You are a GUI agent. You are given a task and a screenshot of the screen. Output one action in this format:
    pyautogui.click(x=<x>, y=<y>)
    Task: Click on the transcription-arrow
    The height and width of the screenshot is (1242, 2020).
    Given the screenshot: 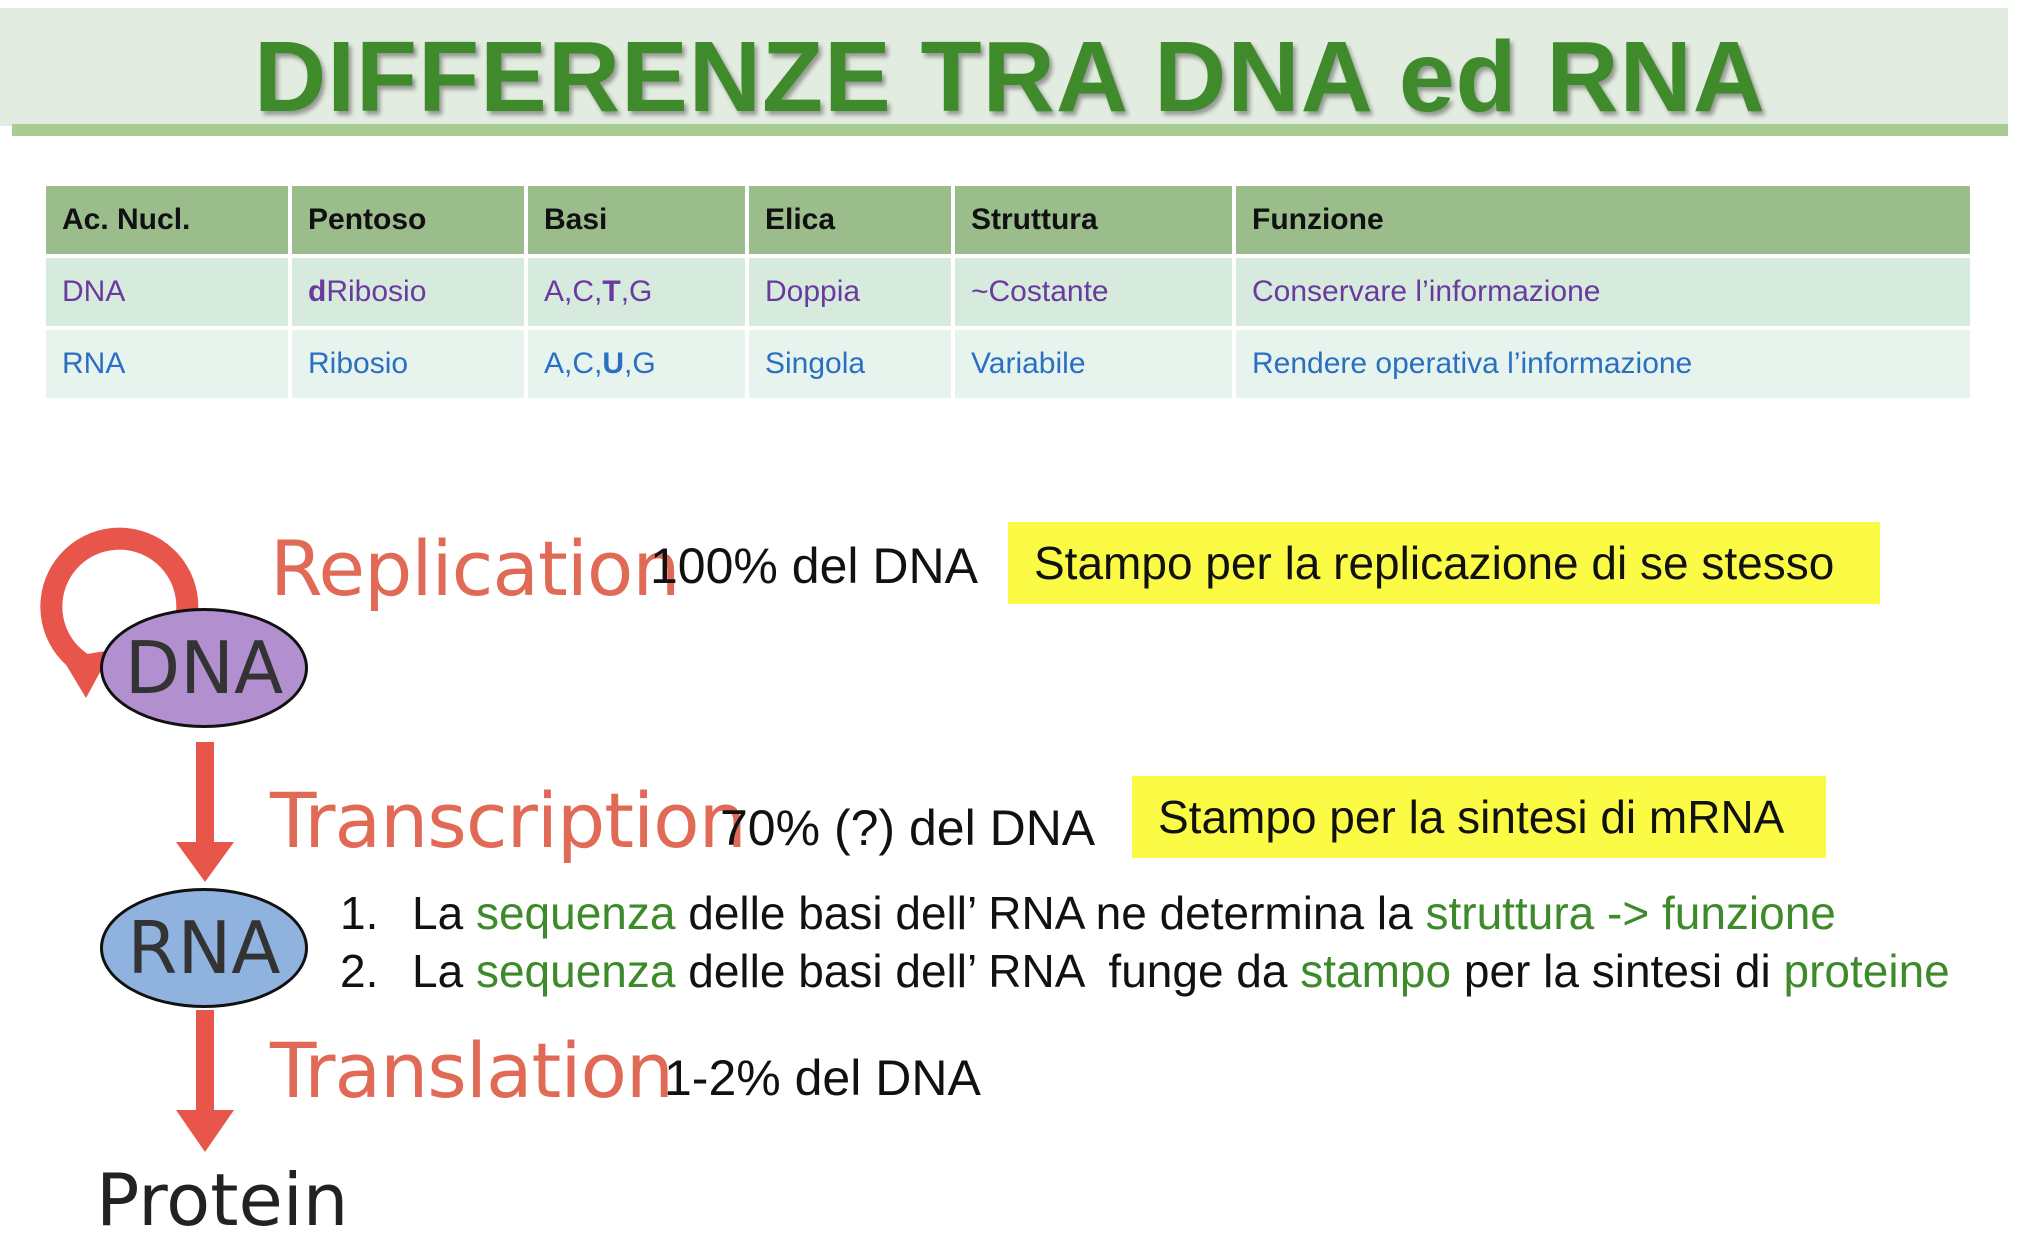 What is the action you would take?
    pyautogui.click(x=205, y=812)
    